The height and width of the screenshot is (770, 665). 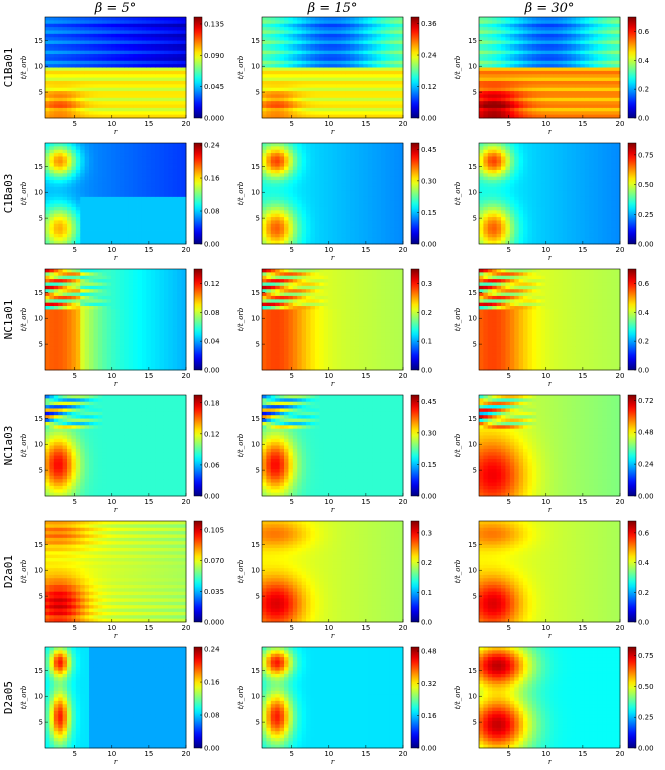 I want to click on y-axis-label: t/t_orb, so click(x=24, y=193).